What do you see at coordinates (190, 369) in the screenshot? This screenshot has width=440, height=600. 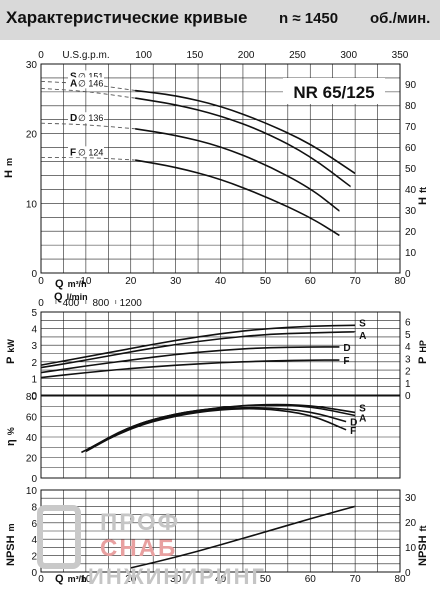 I see `power-curve-F` at bounding box center [190, 369].